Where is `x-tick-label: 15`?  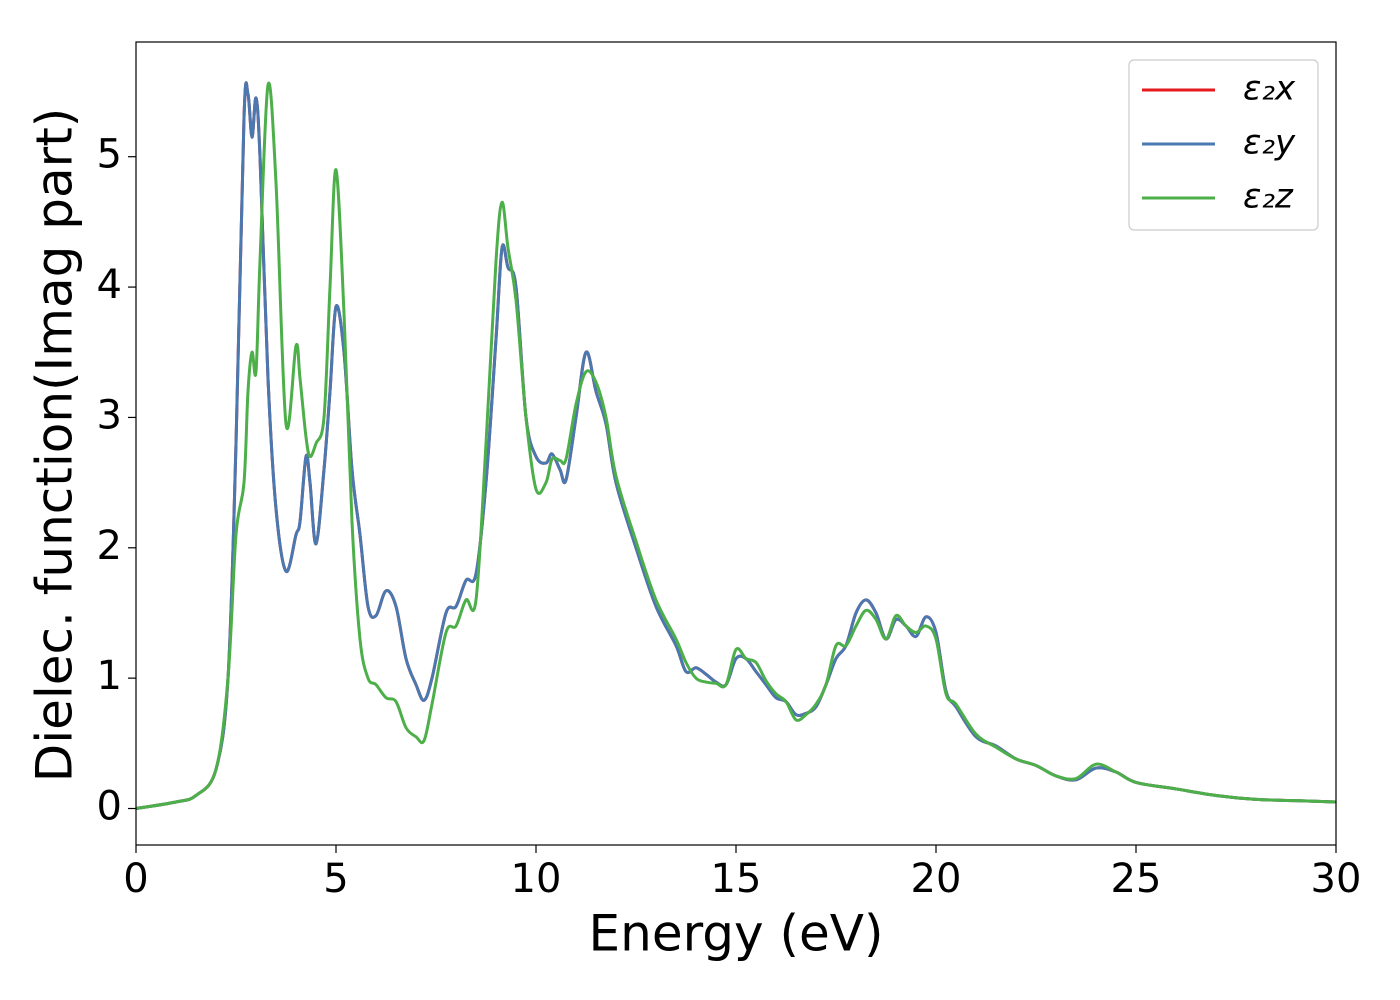 x-tick-label: 15 is located at coordinates (736, 879).